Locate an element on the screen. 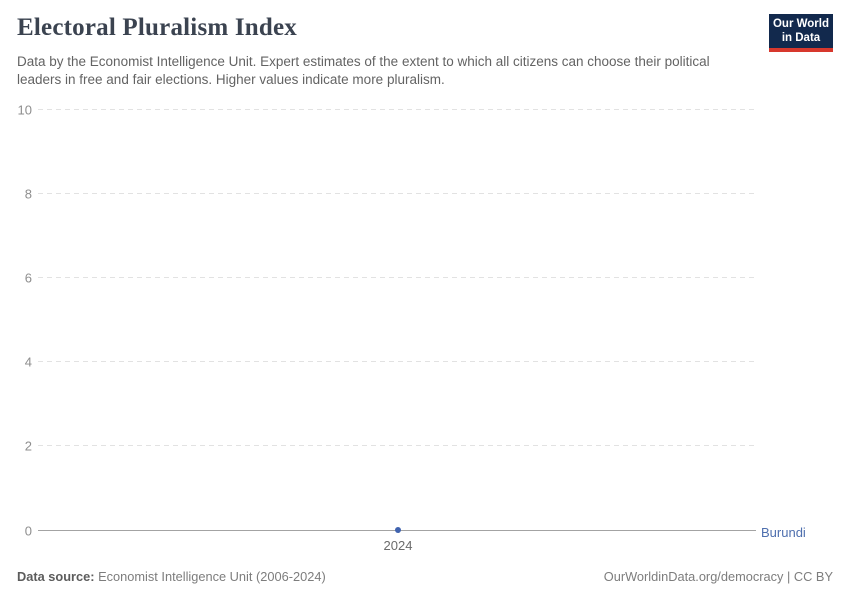  owid-logo: Our World in Data is located at coordinates (801, 33).